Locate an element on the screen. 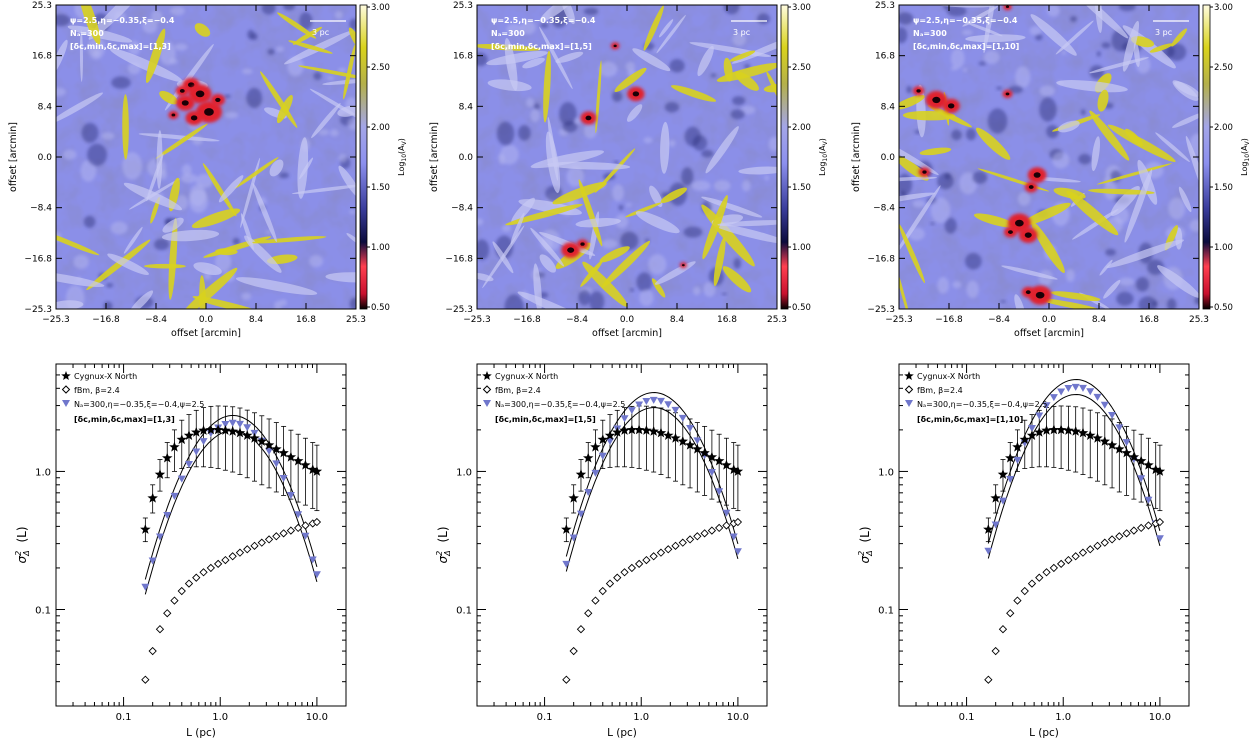  plot-y-axis-label: σ2Δ (L) is located at coordinates (443, 544).